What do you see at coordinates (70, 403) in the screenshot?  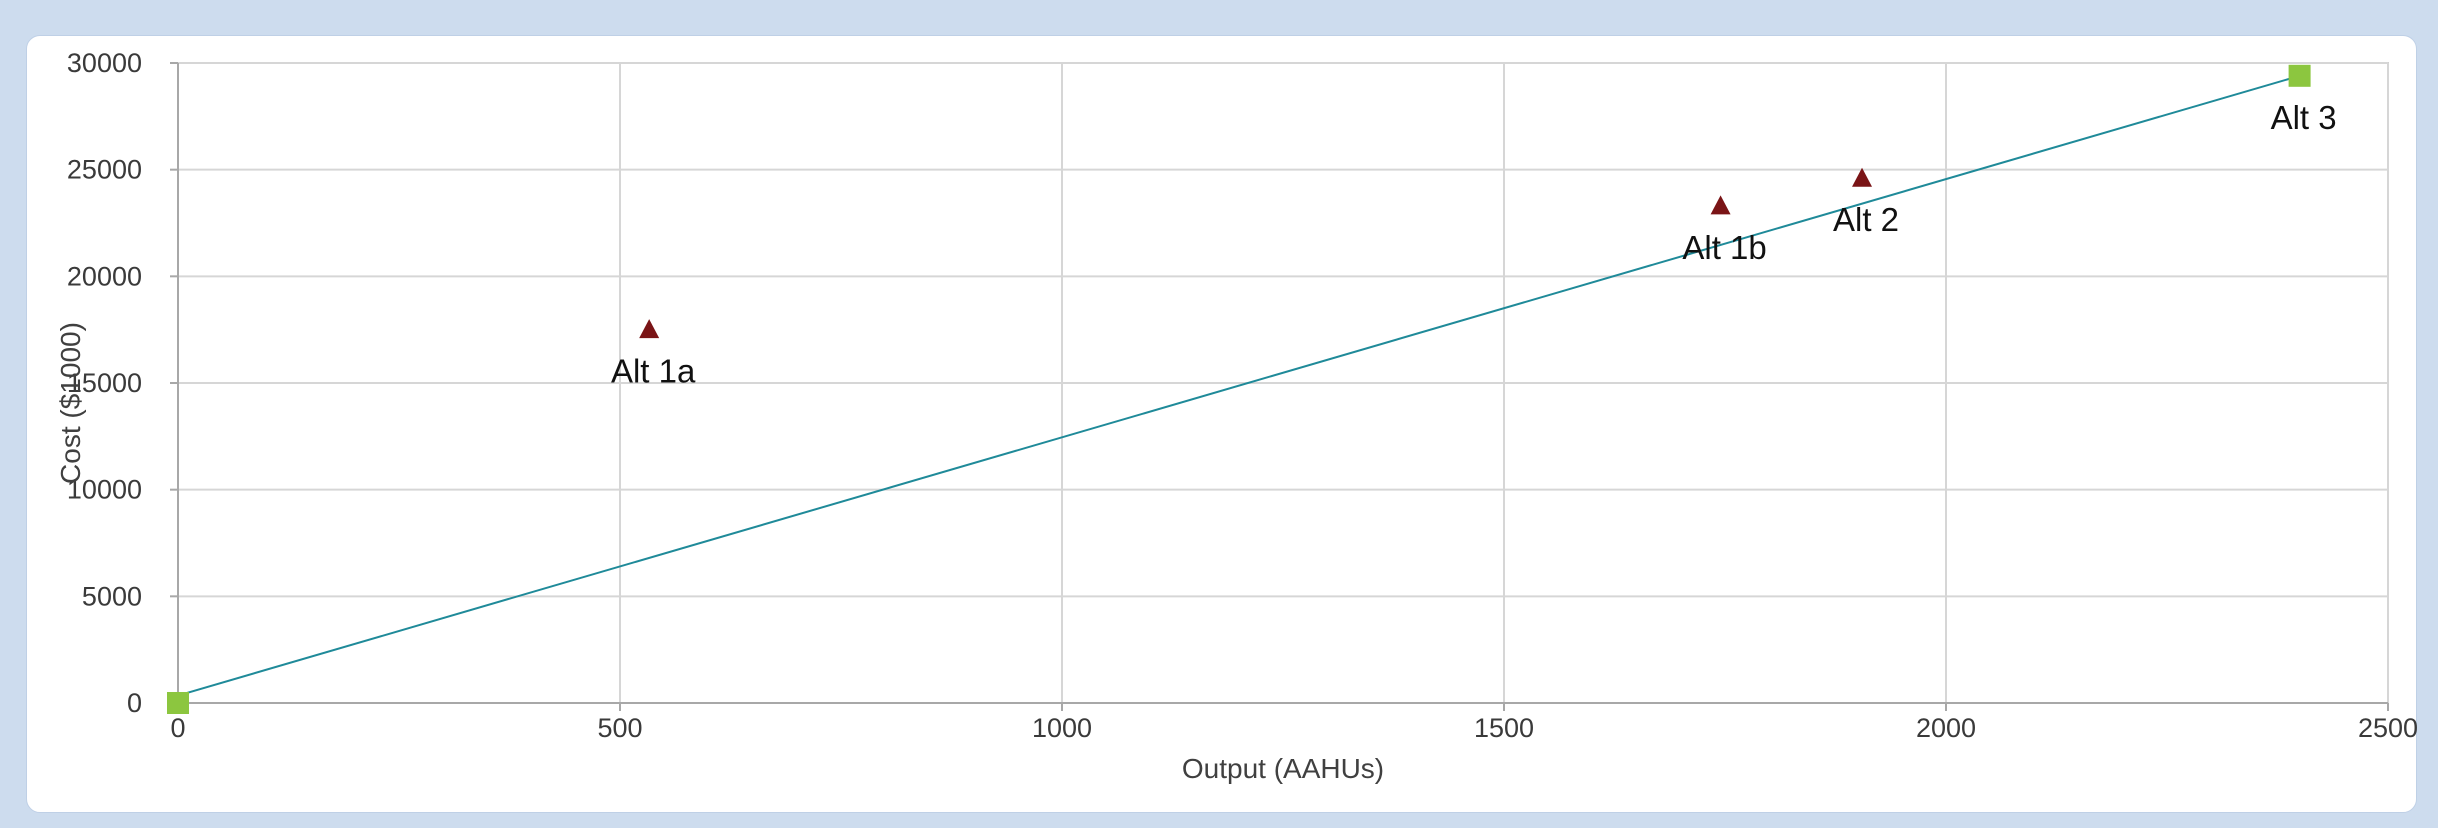 I see `y-axis-title: Cost ($1000)` at bounding box center [70, 403].